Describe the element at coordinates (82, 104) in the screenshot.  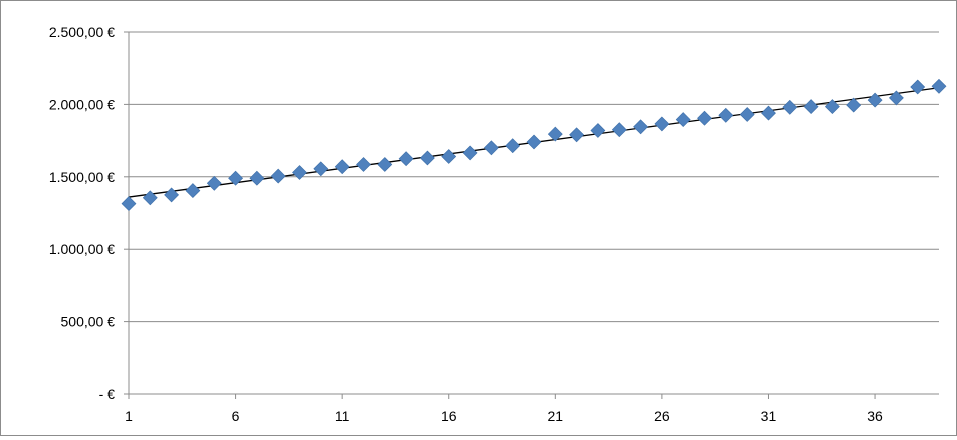
I see `y-tick-label: 2.000,00 €` at that location.